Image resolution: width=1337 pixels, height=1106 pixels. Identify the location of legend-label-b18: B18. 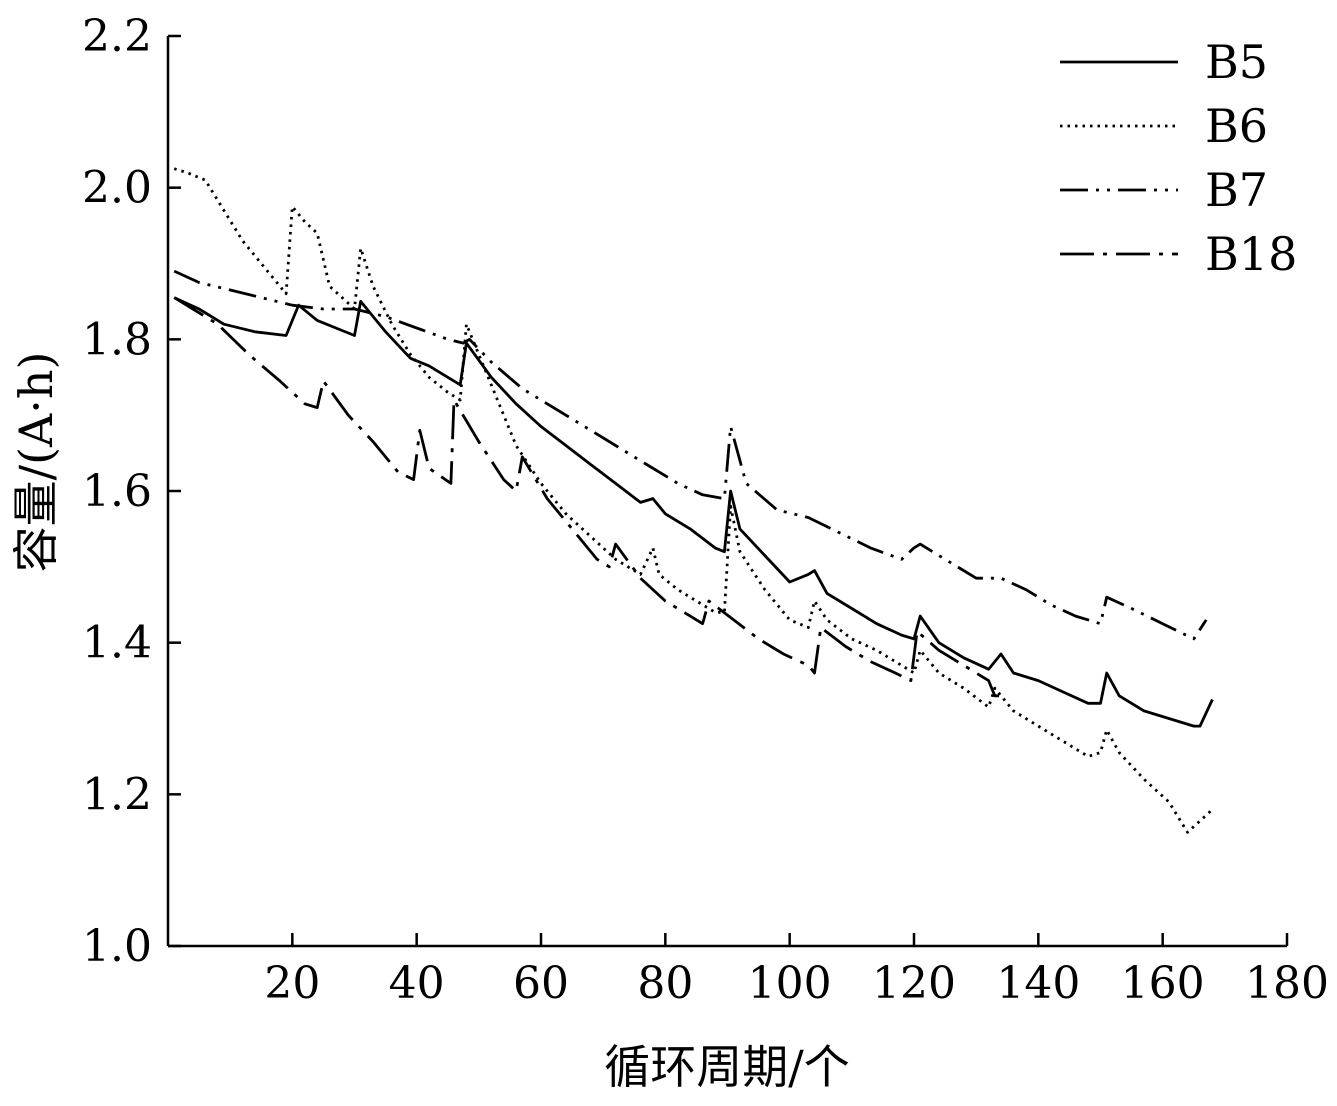
(1251, 254).